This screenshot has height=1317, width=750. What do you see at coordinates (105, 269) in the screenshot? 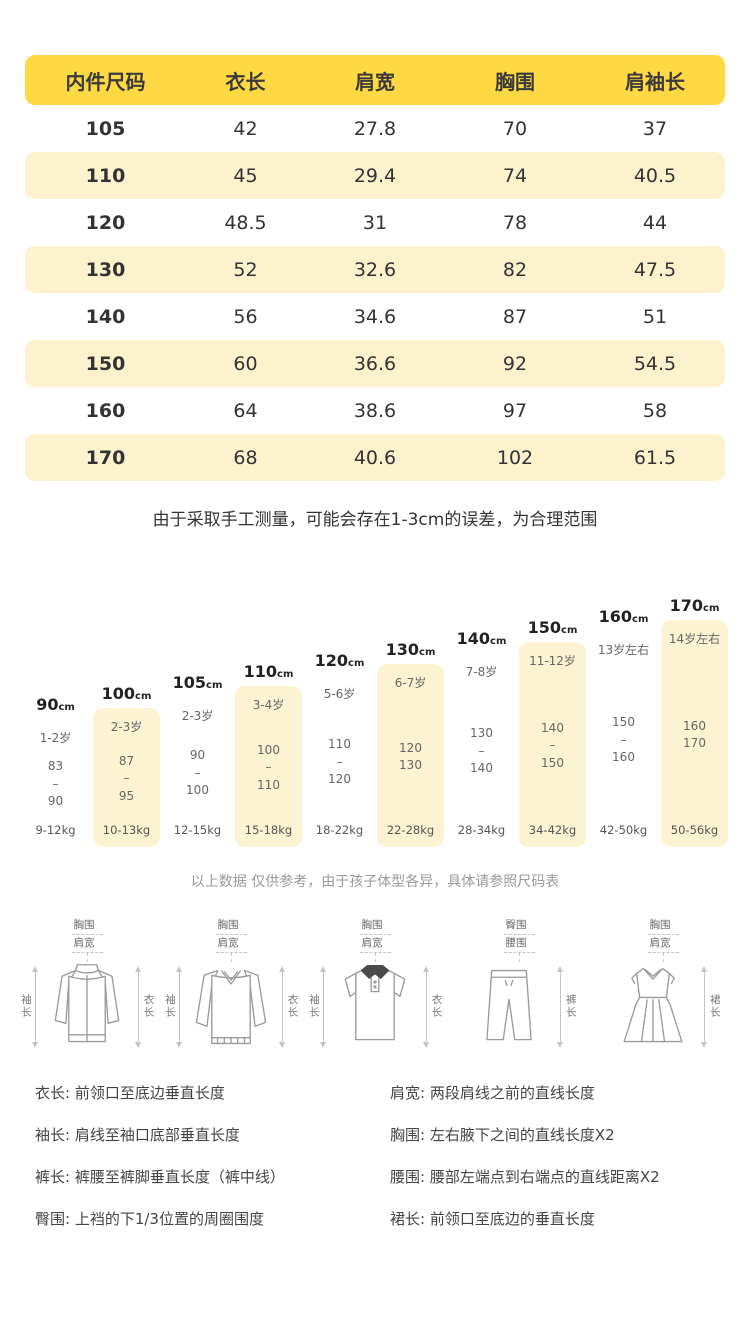
I see `size-cell: 130` at bounding box center [105, 269].